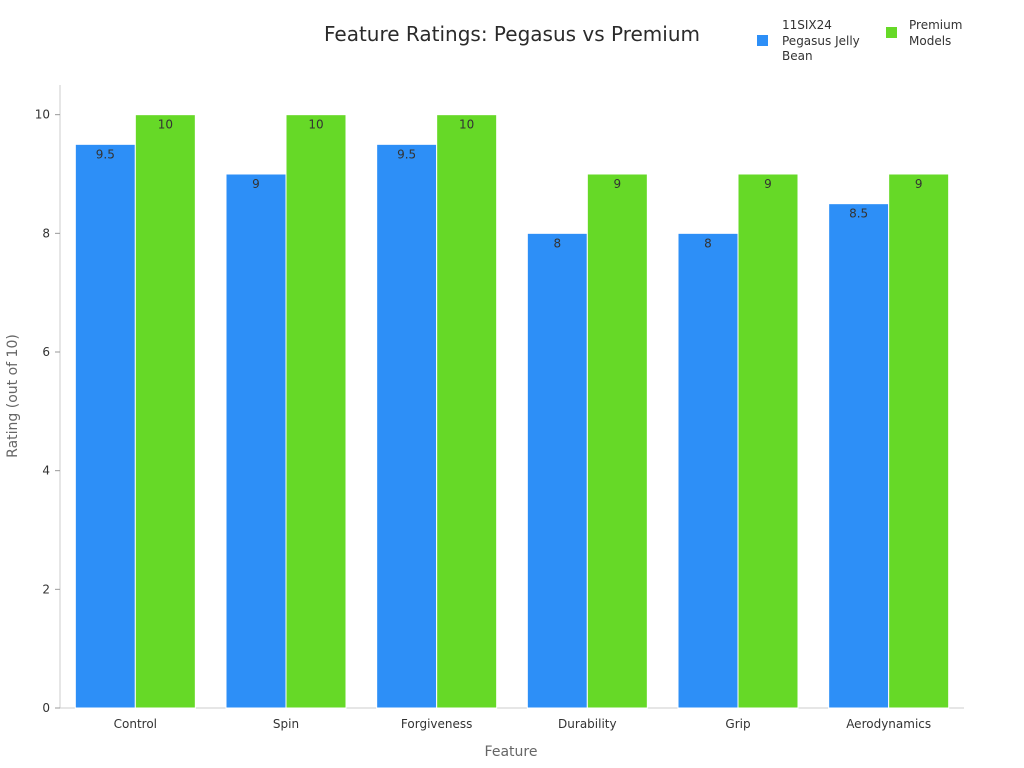 The height and width of the screenshot is (768, 1024). I want to click on x-tick-label: Grip, so click(737, 724).